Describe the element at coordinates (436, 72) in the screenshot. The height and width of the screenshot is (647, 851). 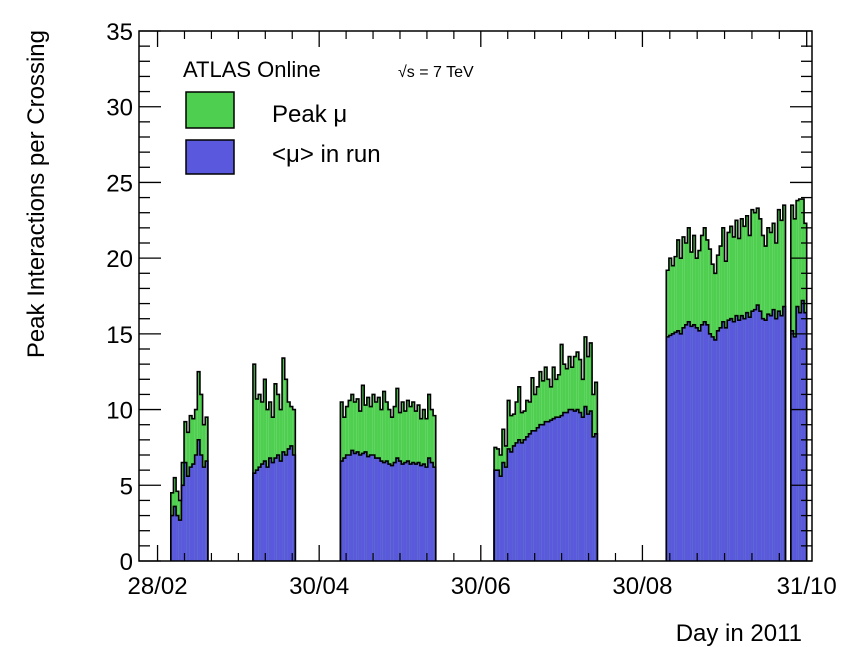
I see `legend-energy-label: √s = 7 TeV` at that location.